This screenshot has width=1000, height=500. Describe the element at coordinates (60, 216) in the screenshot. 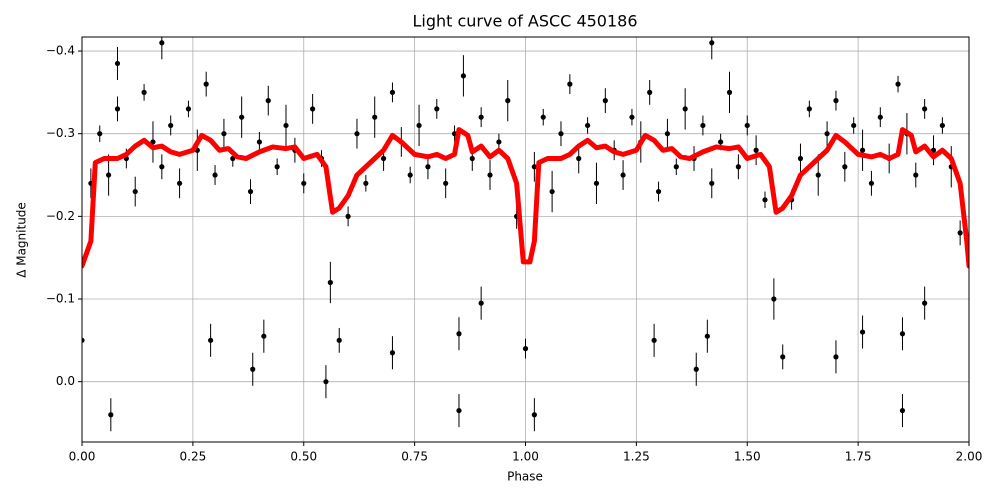

I see `y-tick-label: −0.2` at that location.